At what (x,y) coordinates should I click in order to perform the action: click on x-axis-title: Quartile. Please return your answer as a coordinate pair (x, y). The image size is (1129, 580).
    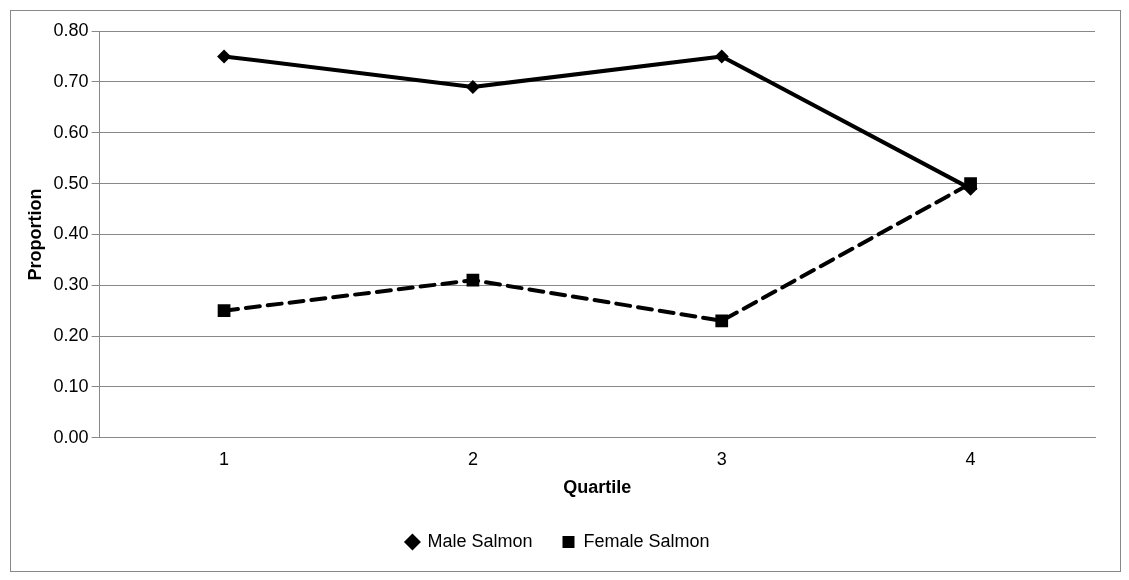
    Looking at the image, I should click on (597, 487).